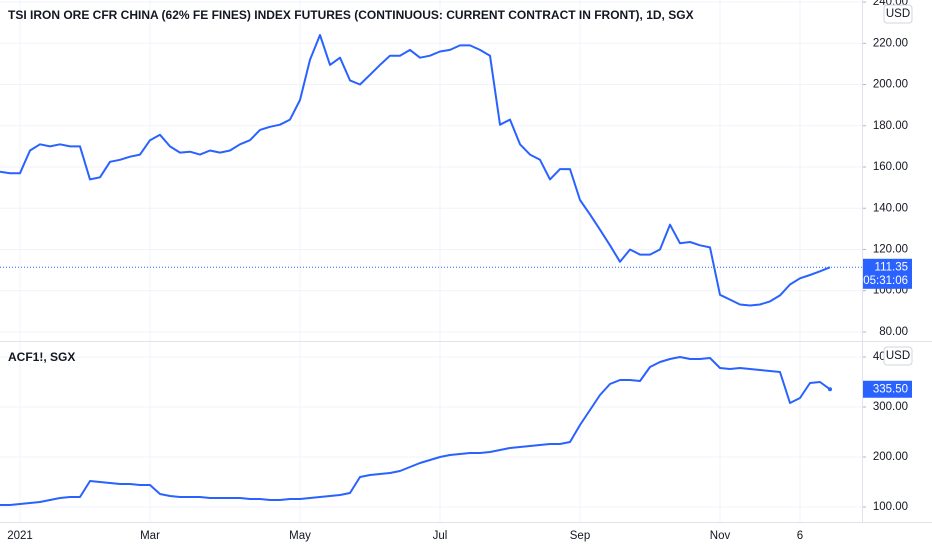 The width and height of the screenshot is (932, 550). Describe the element at coordinates (20, 536) in the screenshot. I see `x-tick-label: 2021` at that location.